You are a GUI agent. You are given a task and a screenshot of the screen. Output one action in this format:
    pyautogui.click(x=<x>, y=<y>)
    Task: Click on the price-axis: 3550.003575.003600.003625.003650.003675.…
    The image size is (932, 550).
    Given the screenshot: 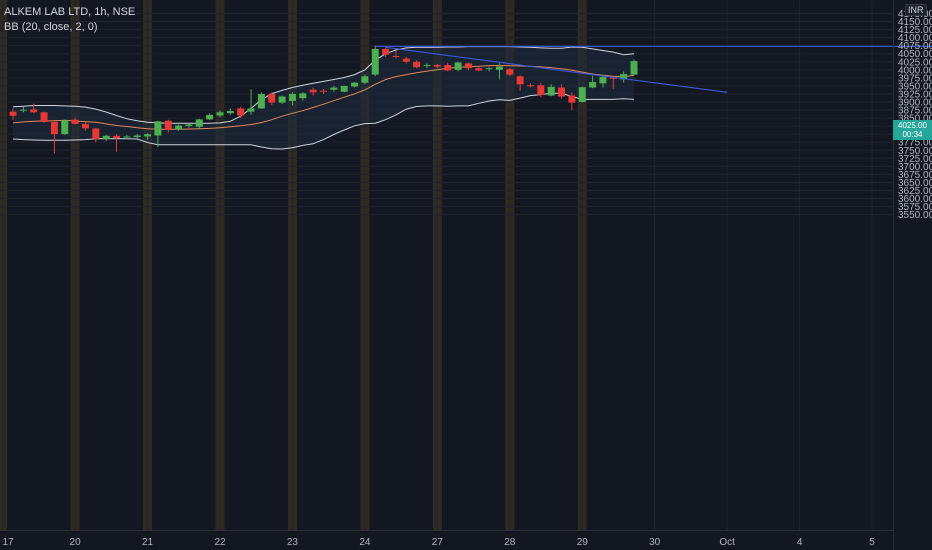 What is the action you would take?
    pyautogui.click(x=915, y=115)
    